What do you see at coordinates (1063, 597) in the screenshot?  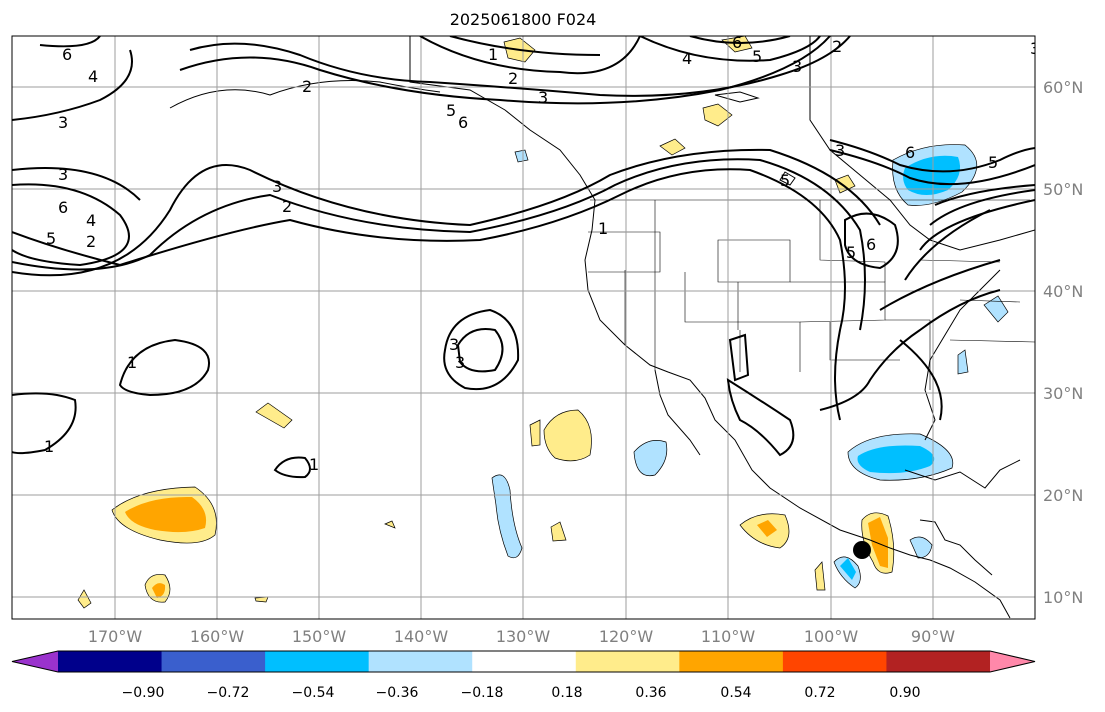 I see `lat-label: 10°N` at bounding box center [1063, 597].